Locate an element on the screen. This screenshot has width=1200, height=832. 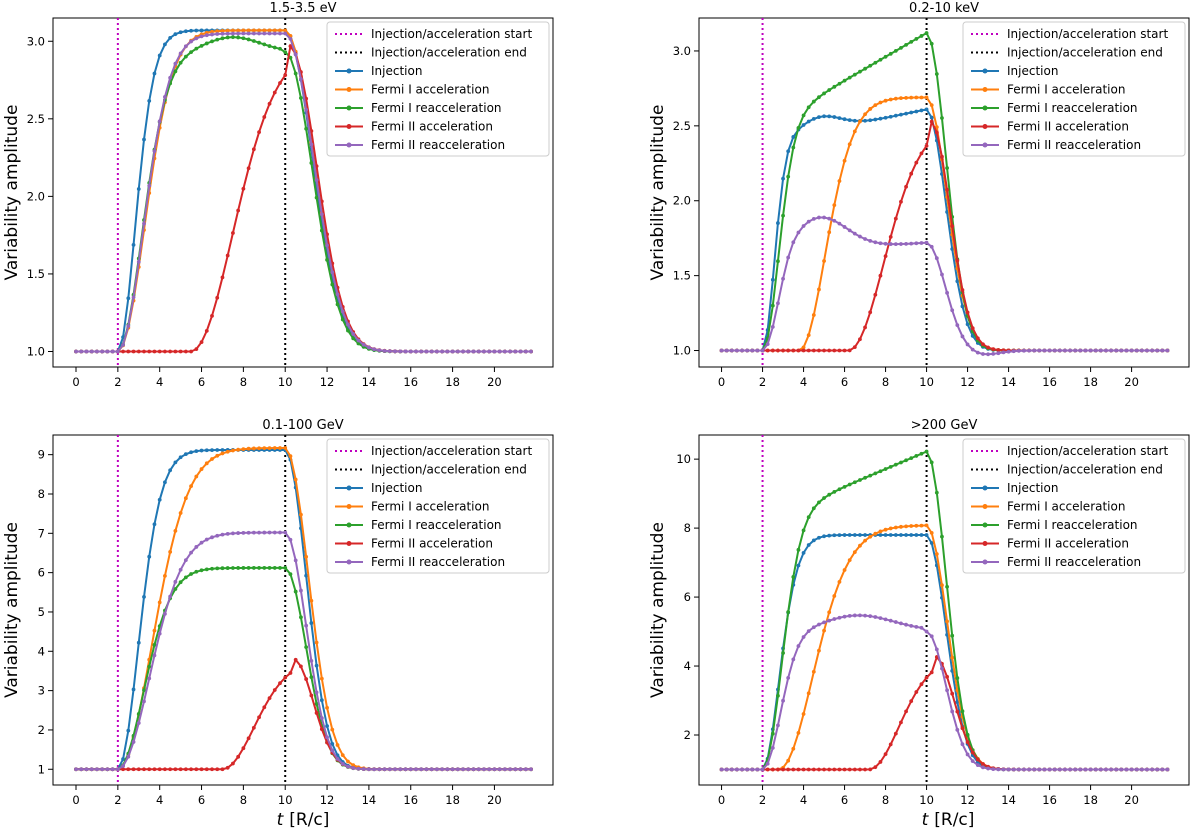
y-tick-label: 8 is located at coordinates (41, 494).